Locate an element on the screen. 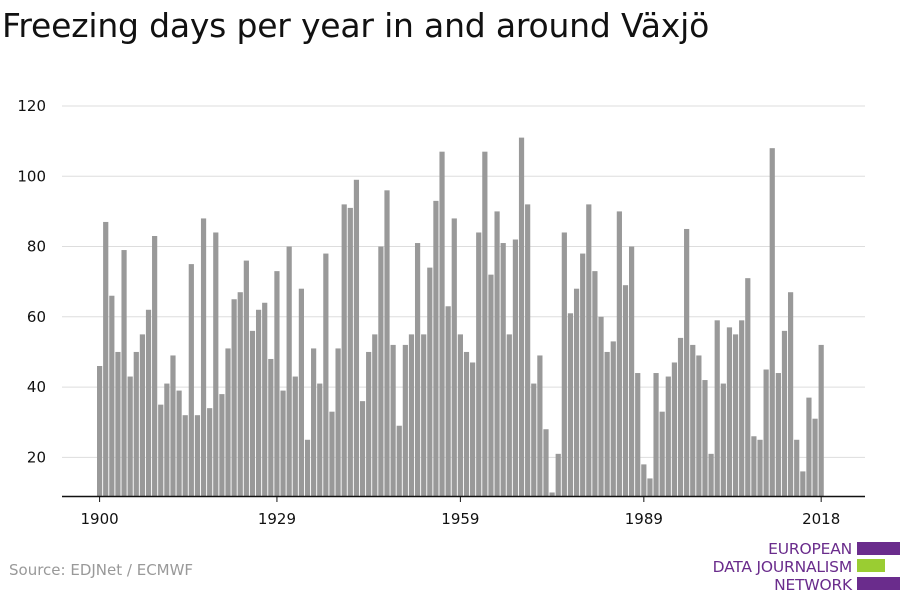 Image resolution: width=900 pixels, height=600 pixels. bar-2003 is located at coordinates (729, 411).